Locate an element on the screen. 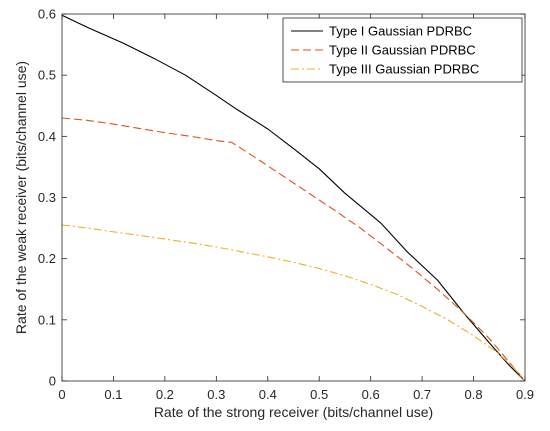 Image resolution: width=550 pixels, height=431 pixels. x-tick-label: 0.2 is located at coordinates (165, 394).